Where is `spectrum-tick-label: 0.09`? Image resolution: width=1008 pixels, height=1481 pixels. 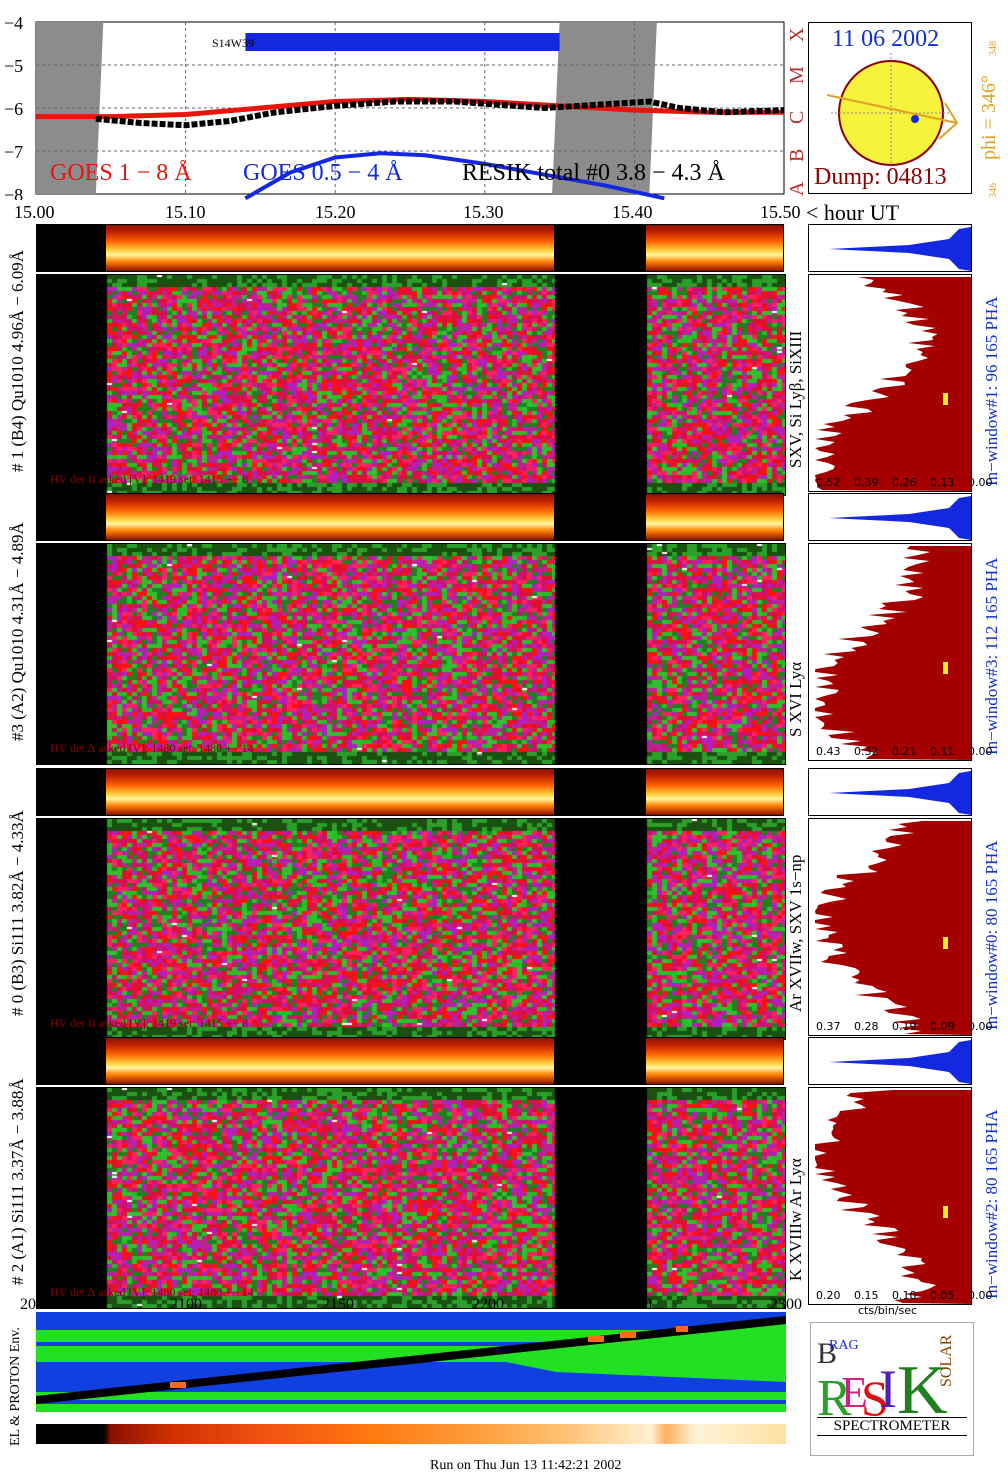 spectrum-tick-label: 0.09 is located at coordinates (942, 1026).